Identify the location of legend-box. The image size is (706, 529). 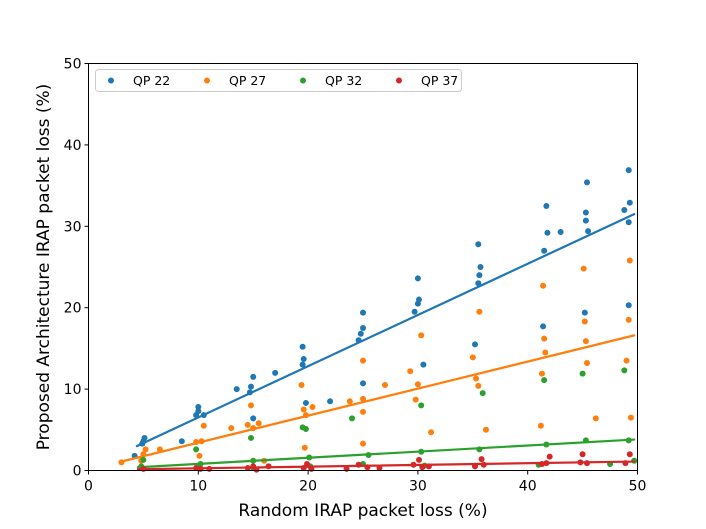
(278, 80).